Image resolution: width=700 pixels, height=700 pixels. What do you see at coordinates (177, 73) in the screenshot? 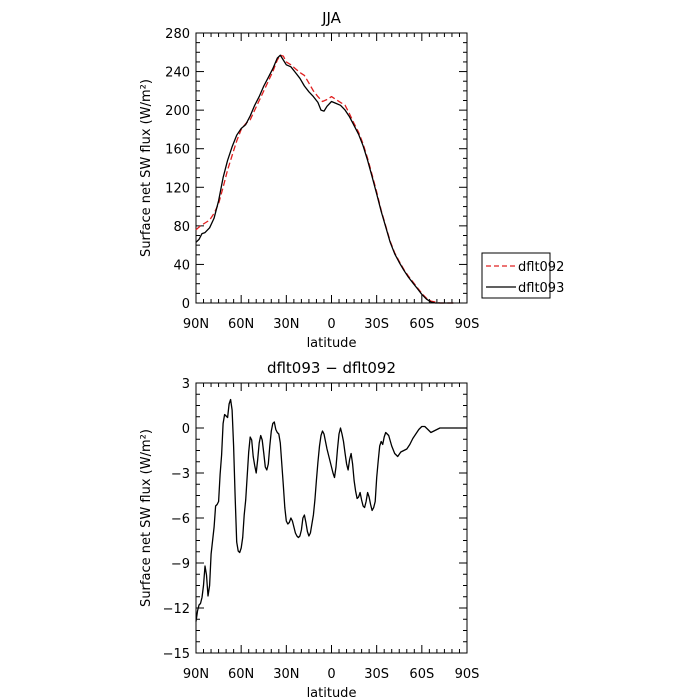
I see `y-tick-label: 240` at bounding box center [177, 73].